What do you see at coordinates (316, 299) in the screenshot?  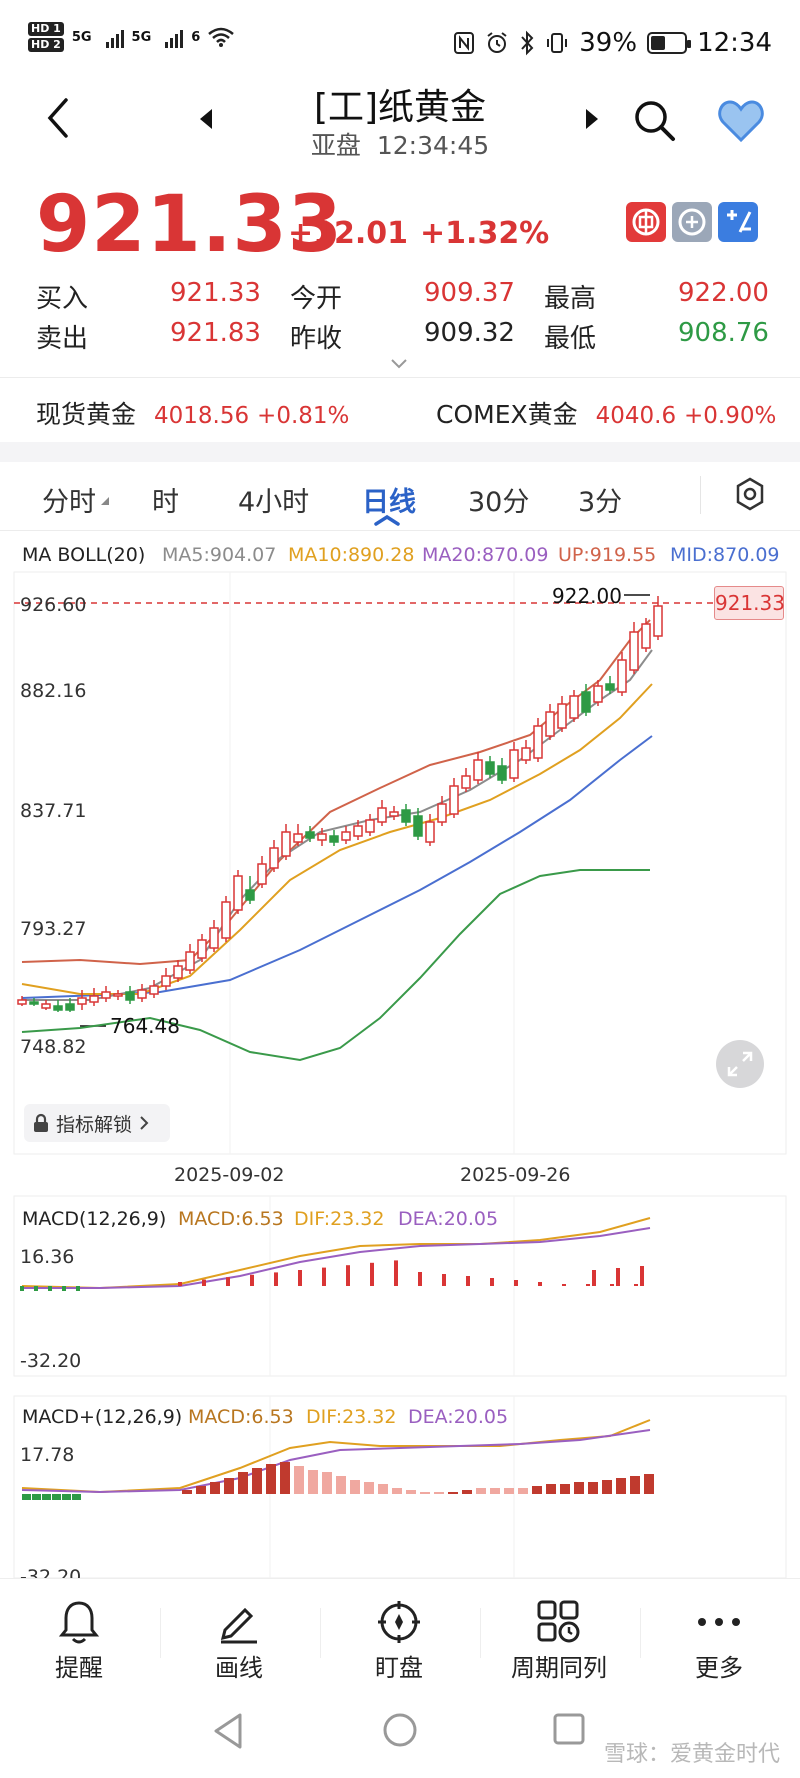 I see `open-label: 今开` at bounding box center [316, 299].